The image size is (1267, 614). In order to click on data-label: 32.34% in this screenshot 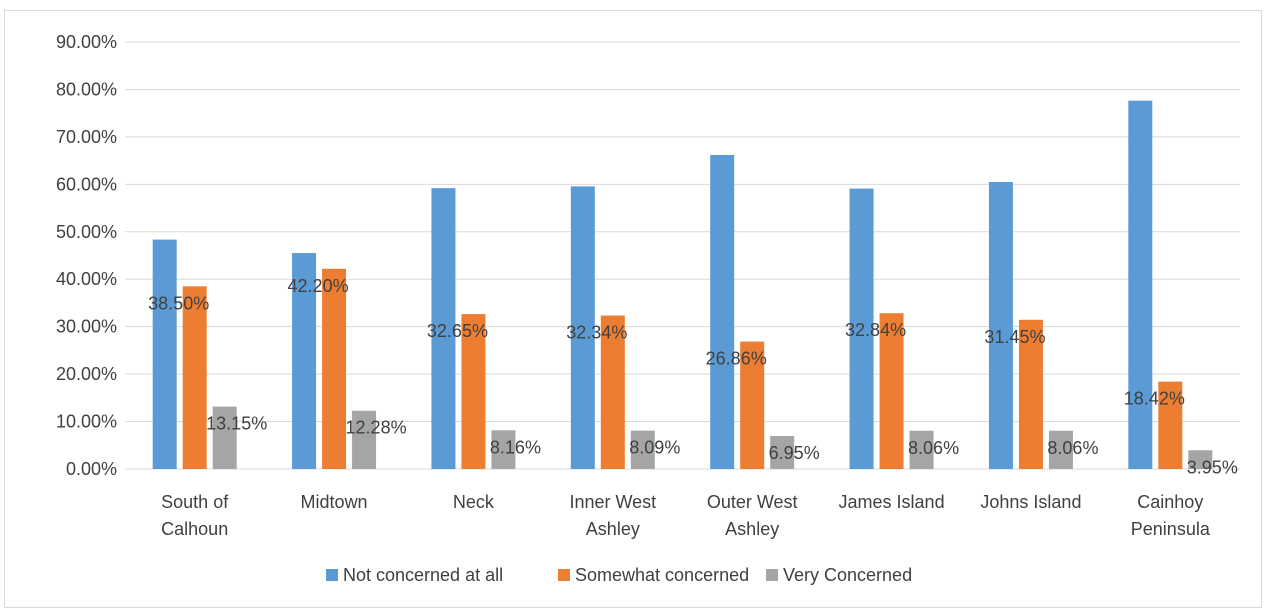, I will do `click(596, 333)`.